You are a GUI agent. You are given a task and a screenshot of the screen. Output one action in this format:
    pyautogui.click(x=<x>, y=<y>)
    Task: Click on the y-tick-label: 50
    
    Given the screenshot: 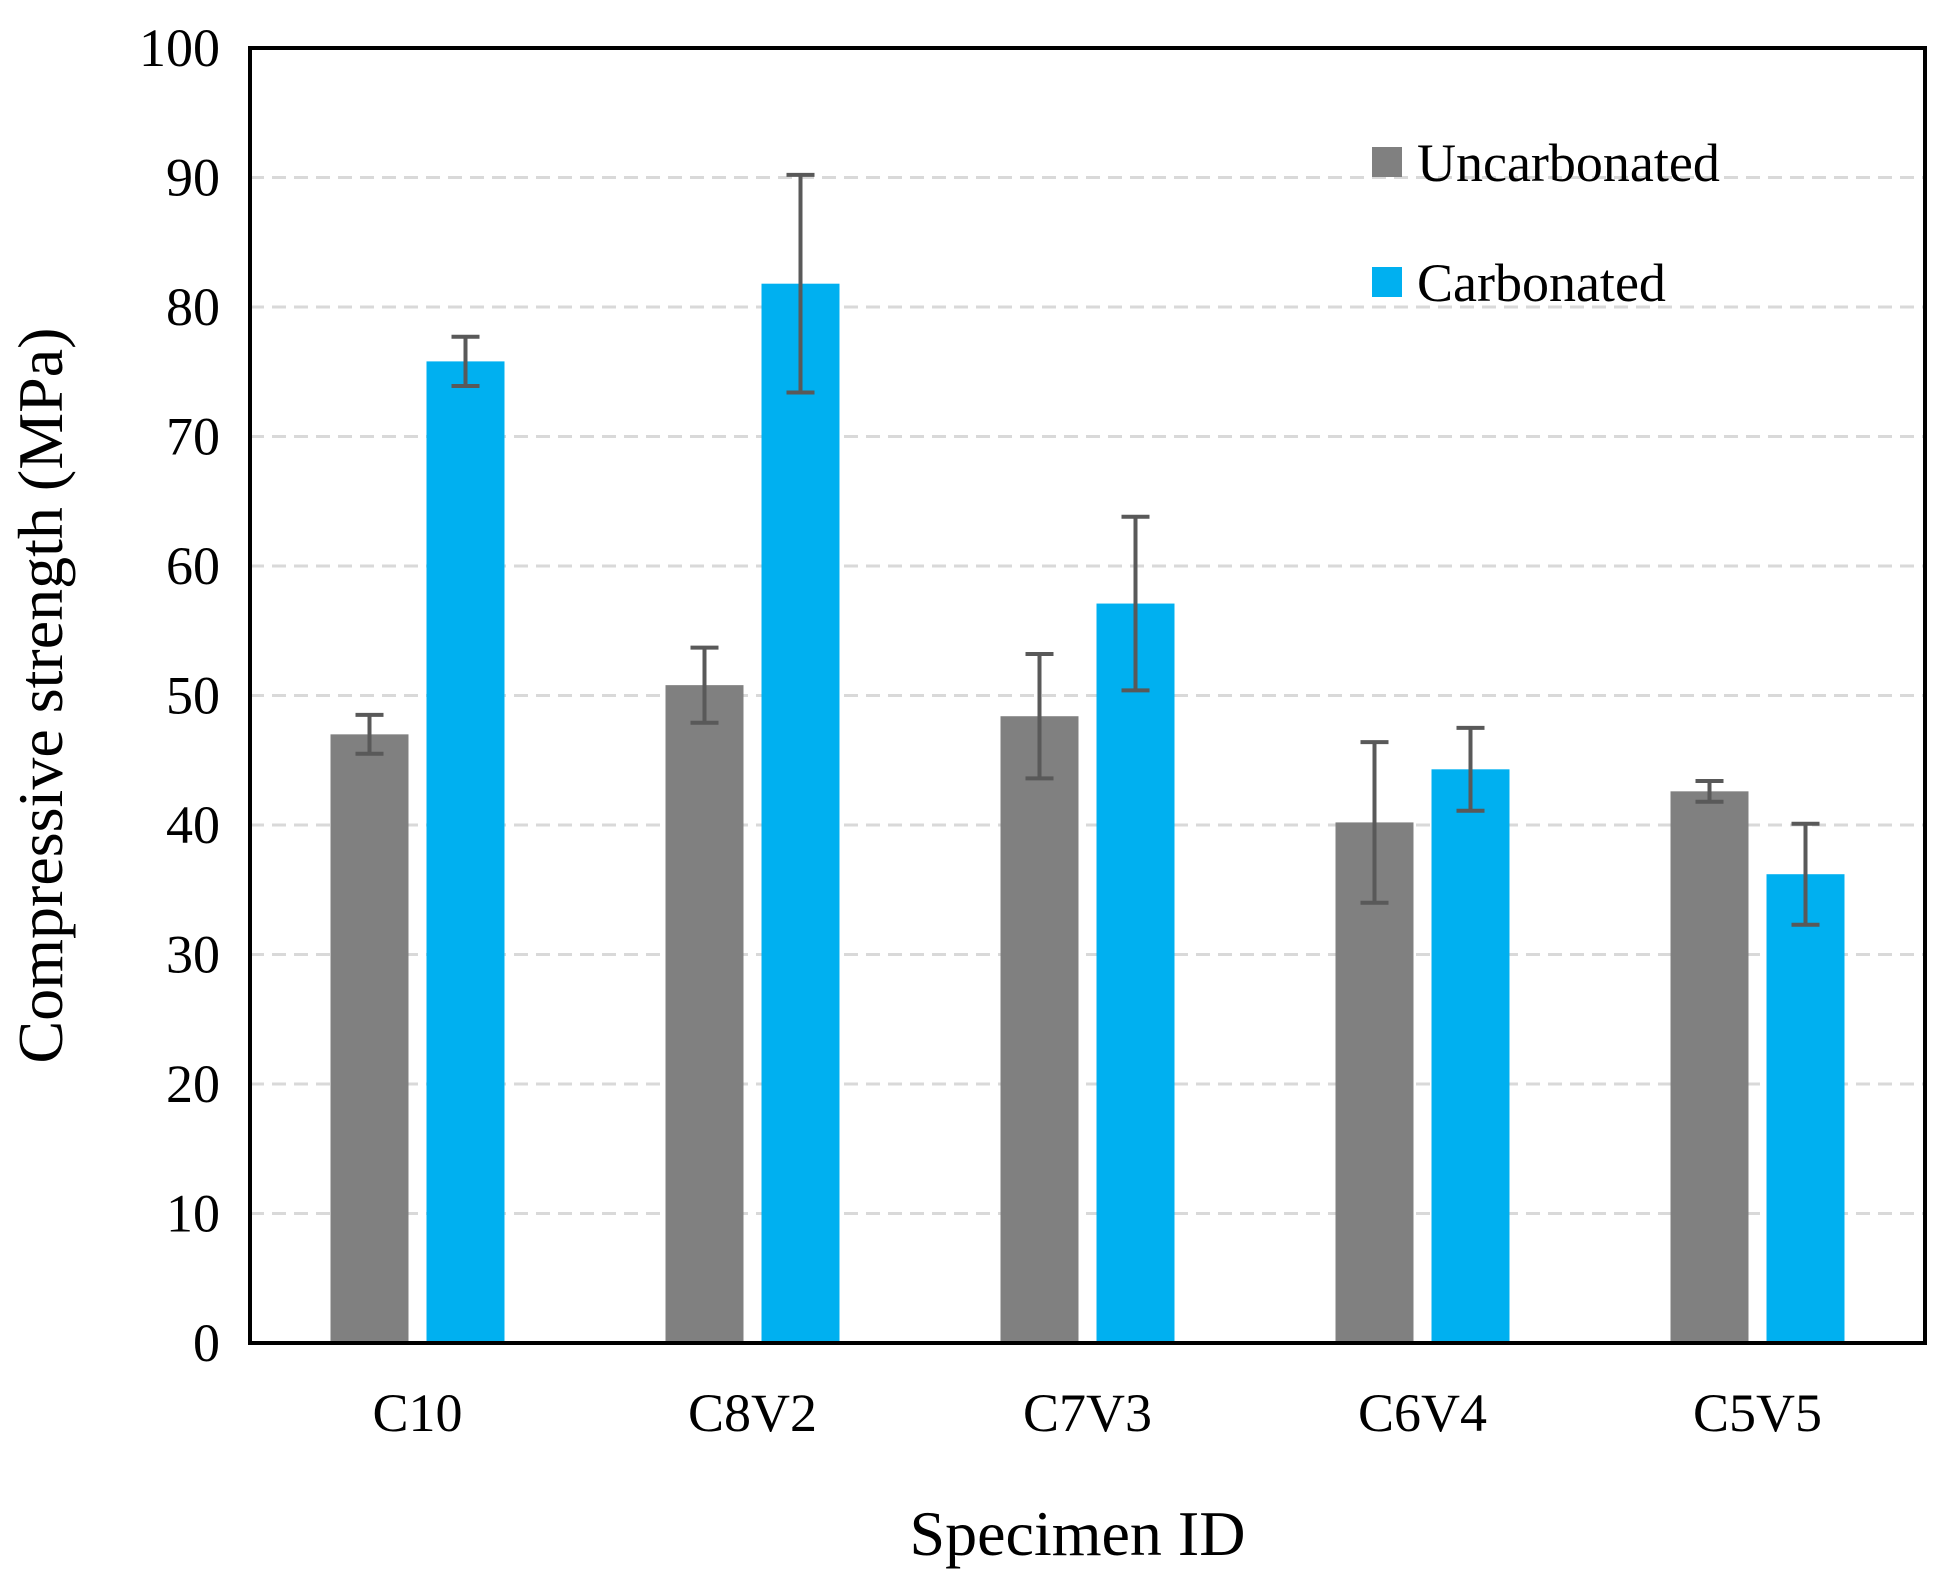 What is the action you would take?
    pyautogui.click(x=193, y=696)
    